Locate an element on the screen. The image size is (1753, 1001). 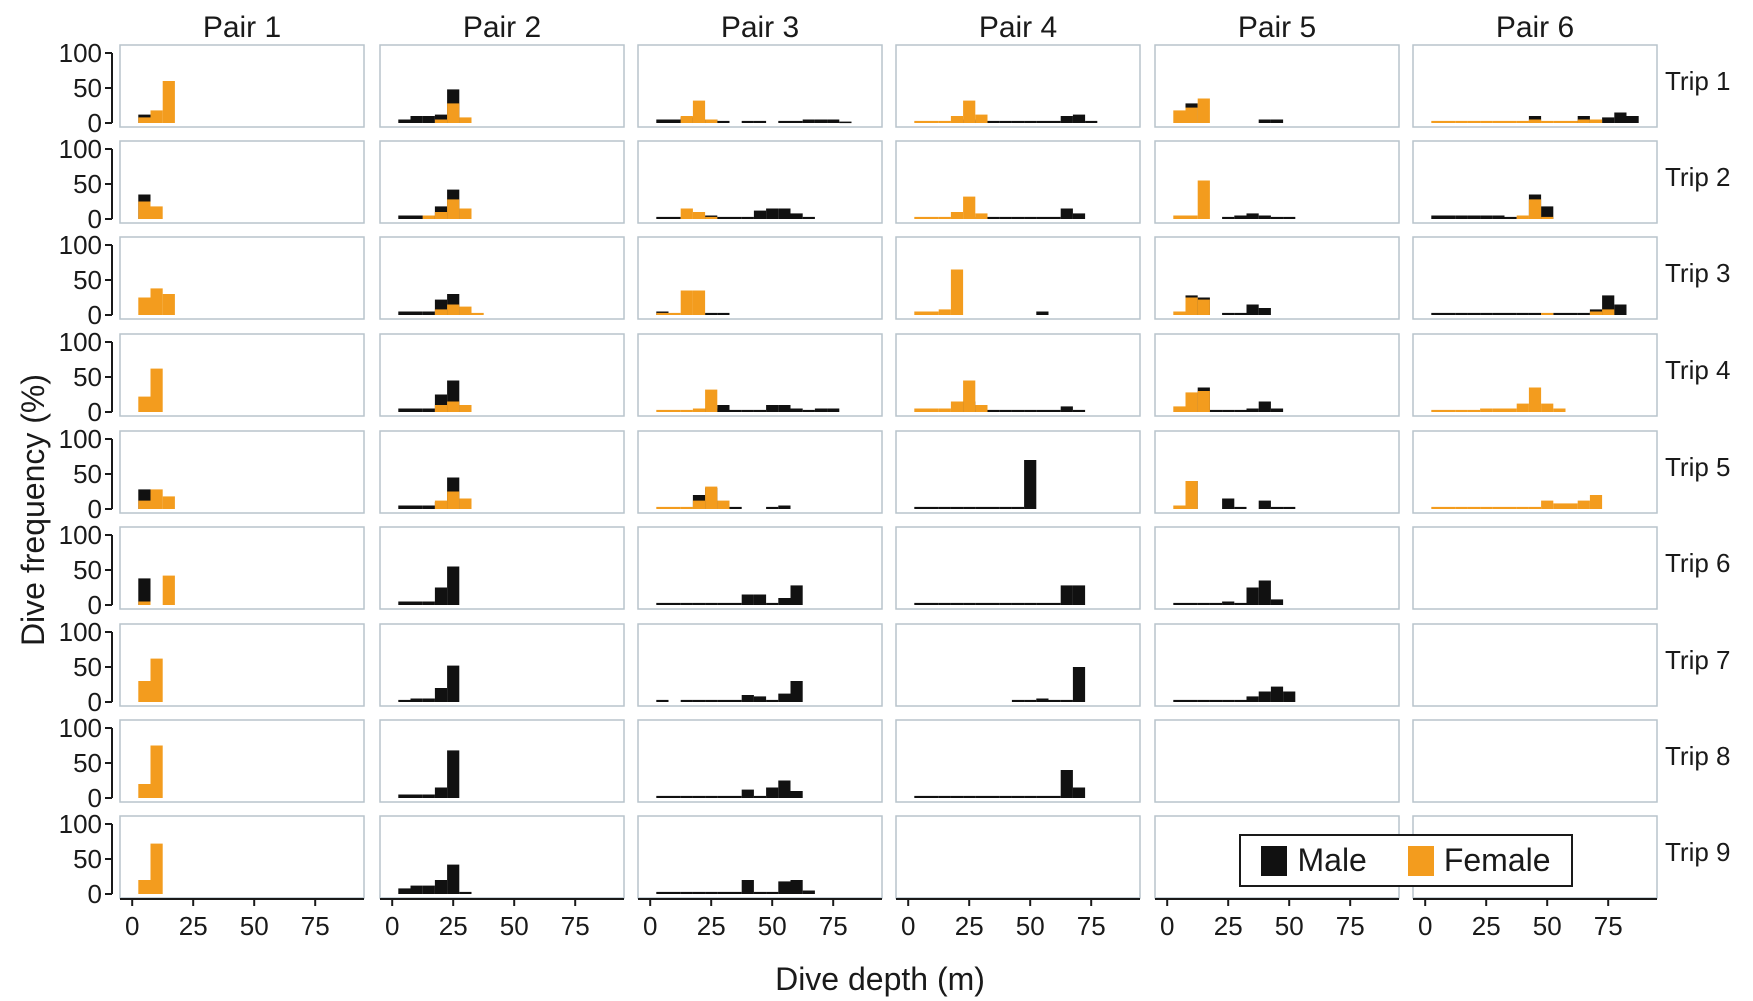
column-header-2: Pair 2 is located at coordinates (502, 27).